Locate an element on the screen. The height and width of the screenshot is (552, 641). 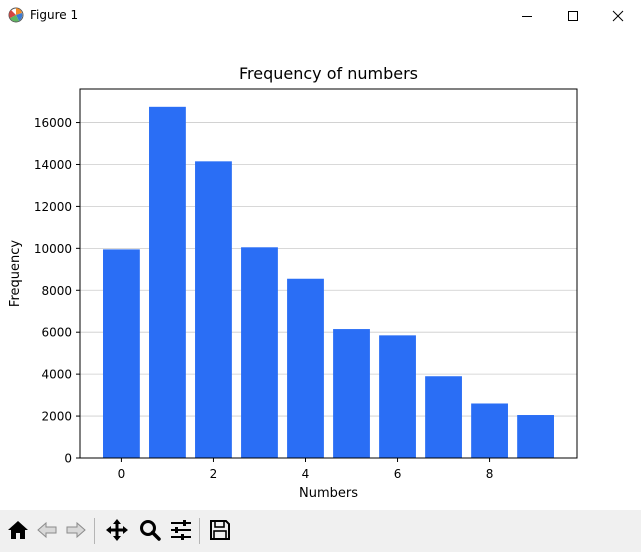
close-button is located at coordinates (618, 15).